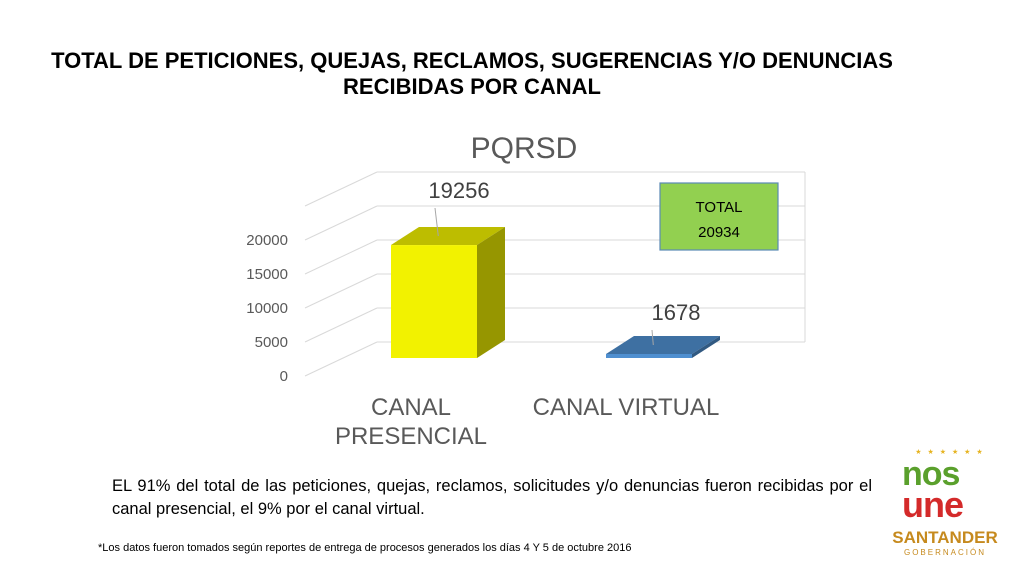 This screenshot has height=576, width=1024. I want to click on y-tick-label: 15000, so click(267, 274).